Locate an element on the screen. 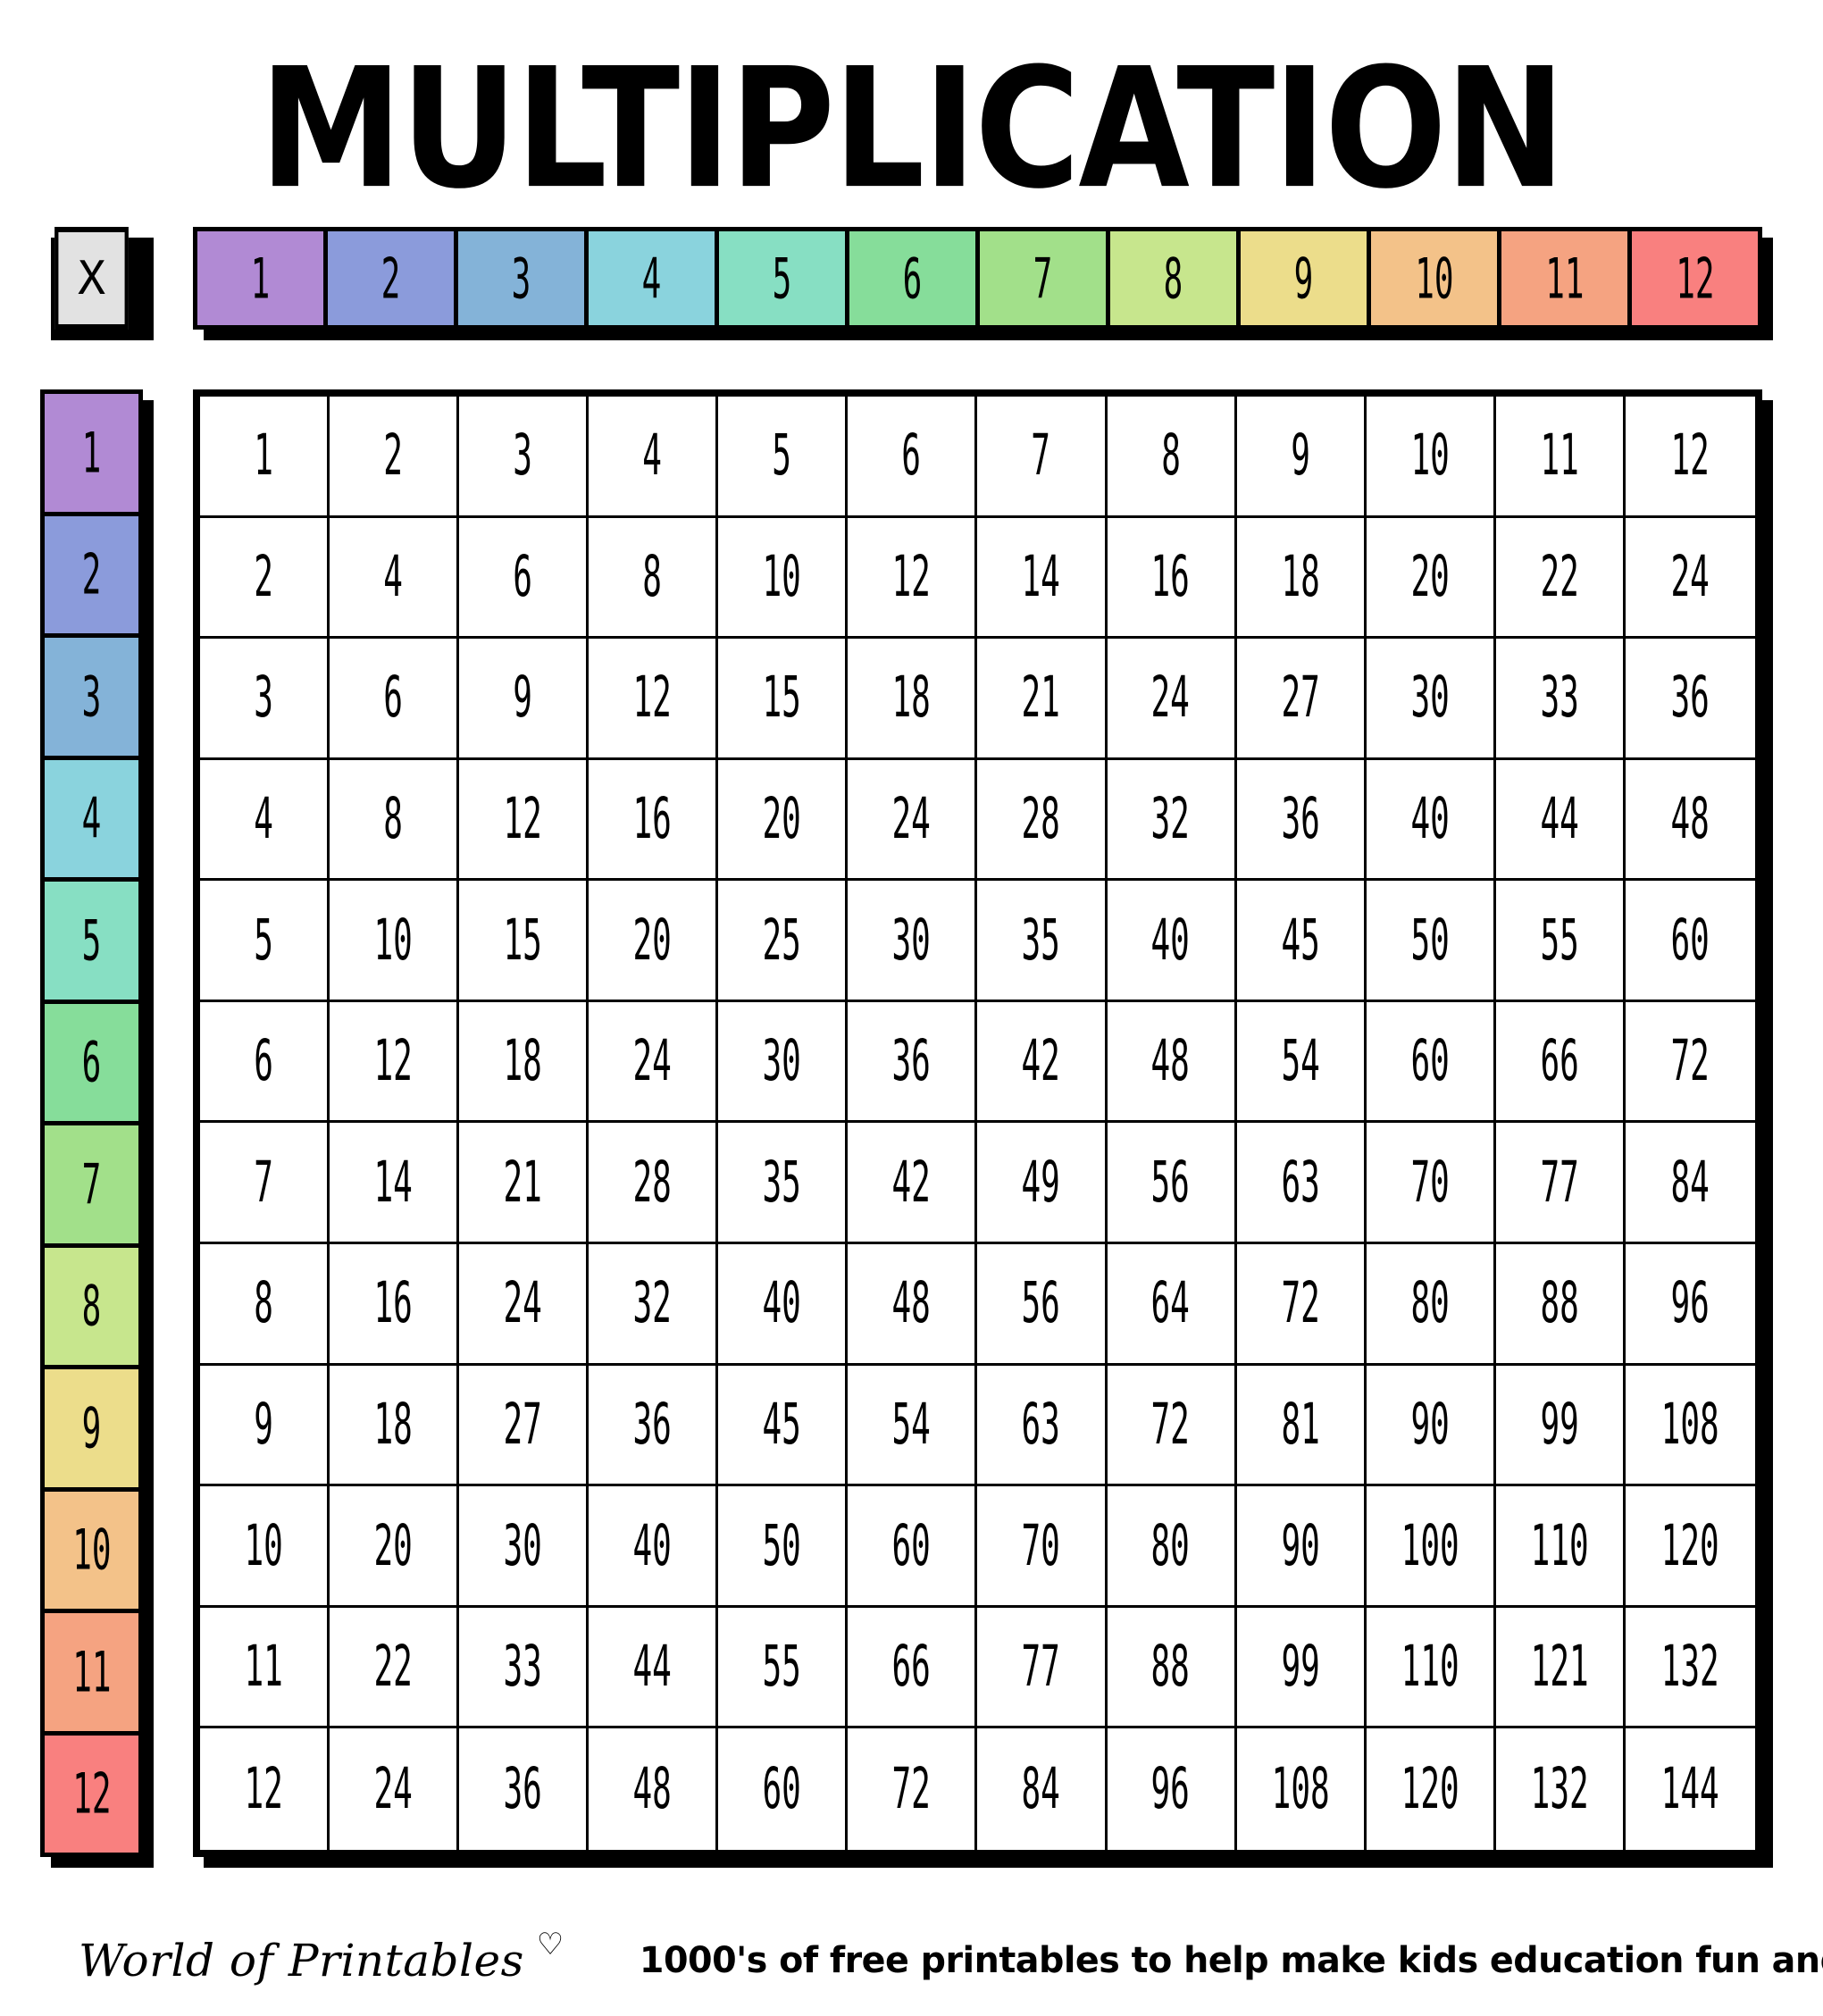  grid-cell: 6 is located at coordinates (913, 457).